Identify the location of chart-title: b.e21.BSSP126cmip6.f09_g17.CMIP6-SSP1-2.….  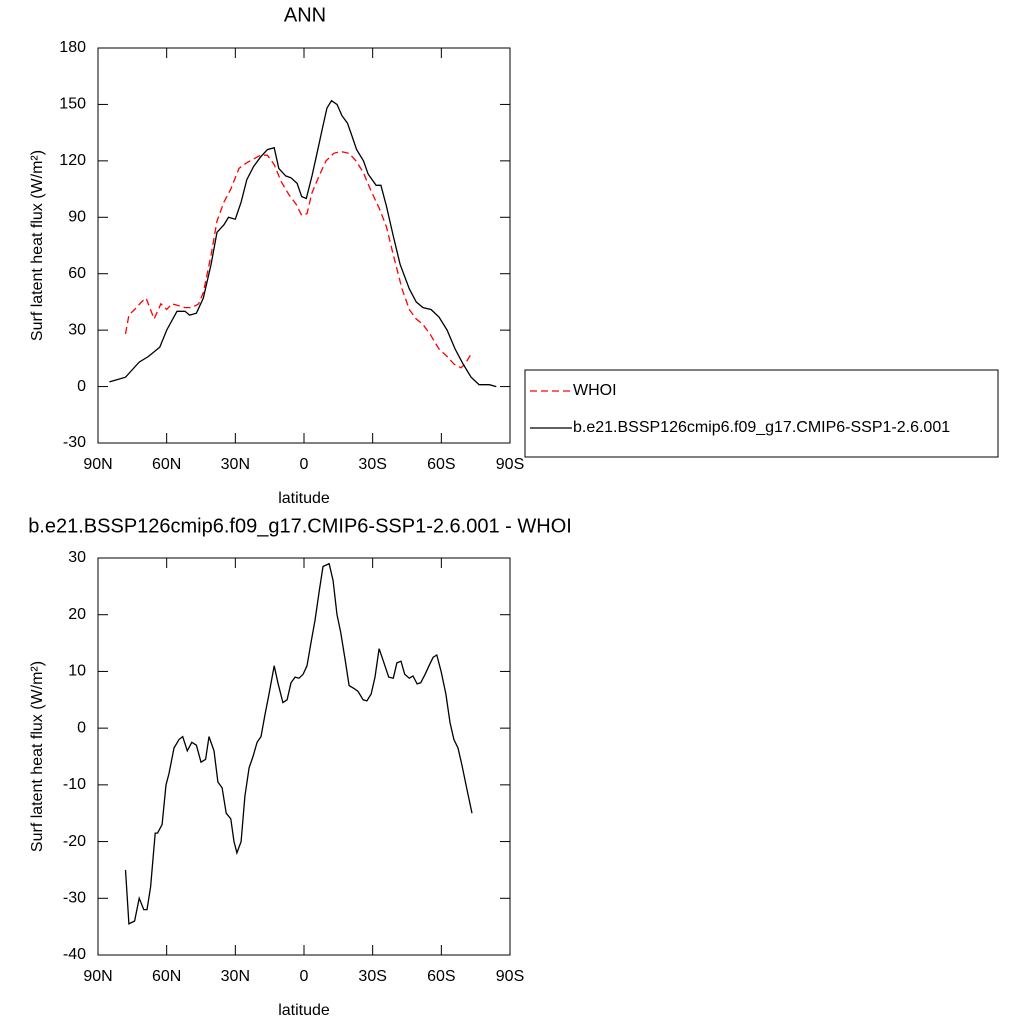
(300, 526).